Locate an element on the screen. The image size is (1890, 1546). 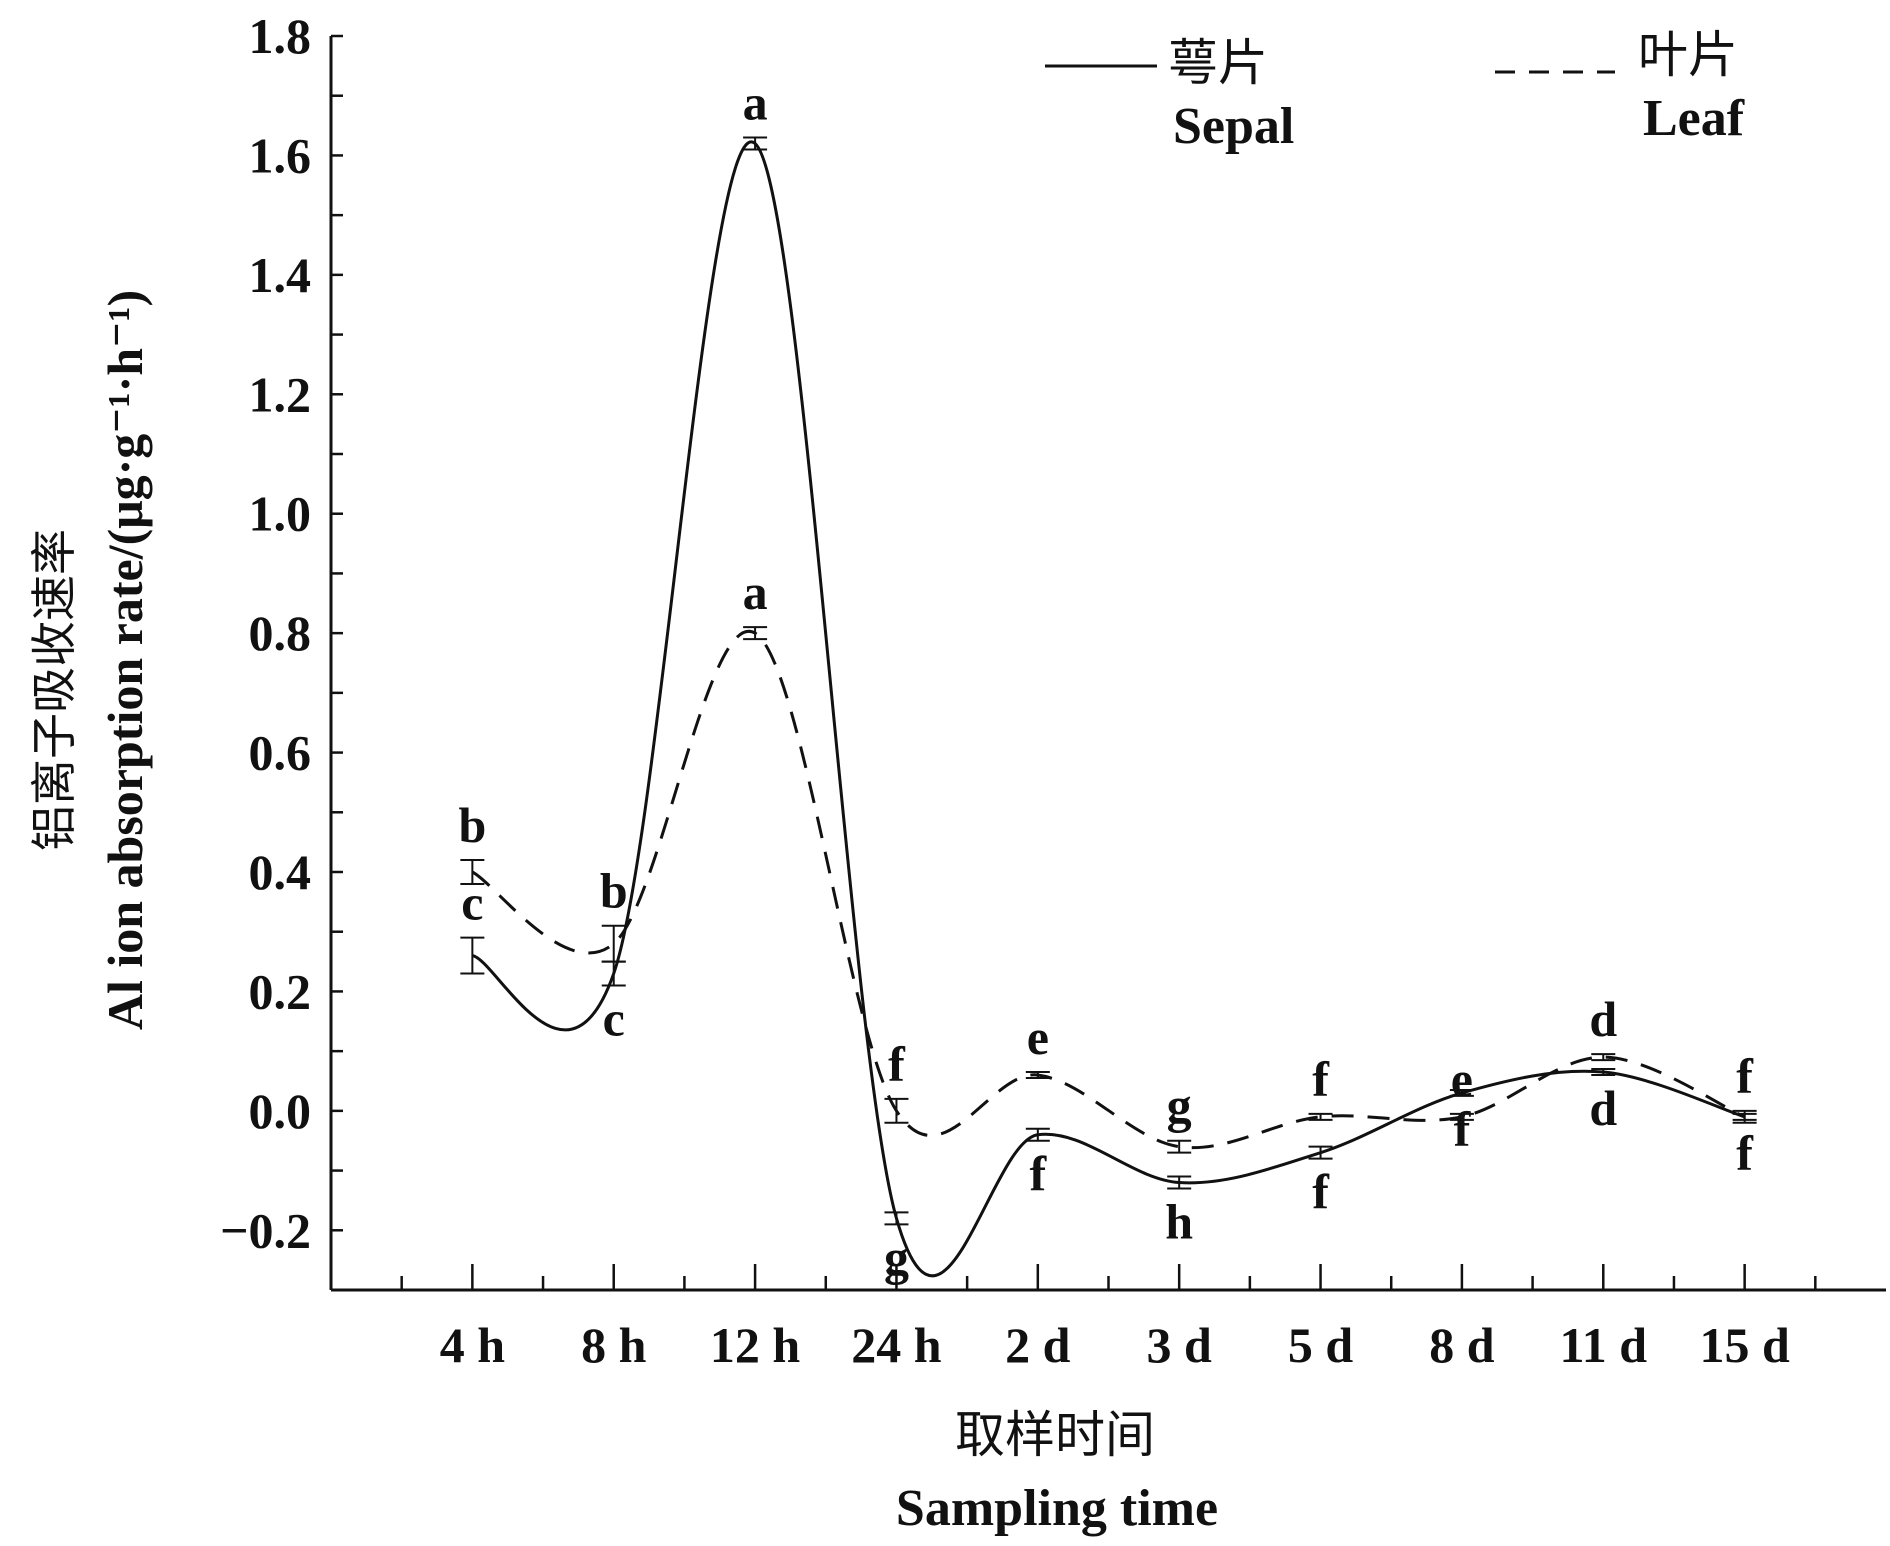
legend: 萼片 Sepal 叶片 Leaf is located at coordinates (1395, 90).